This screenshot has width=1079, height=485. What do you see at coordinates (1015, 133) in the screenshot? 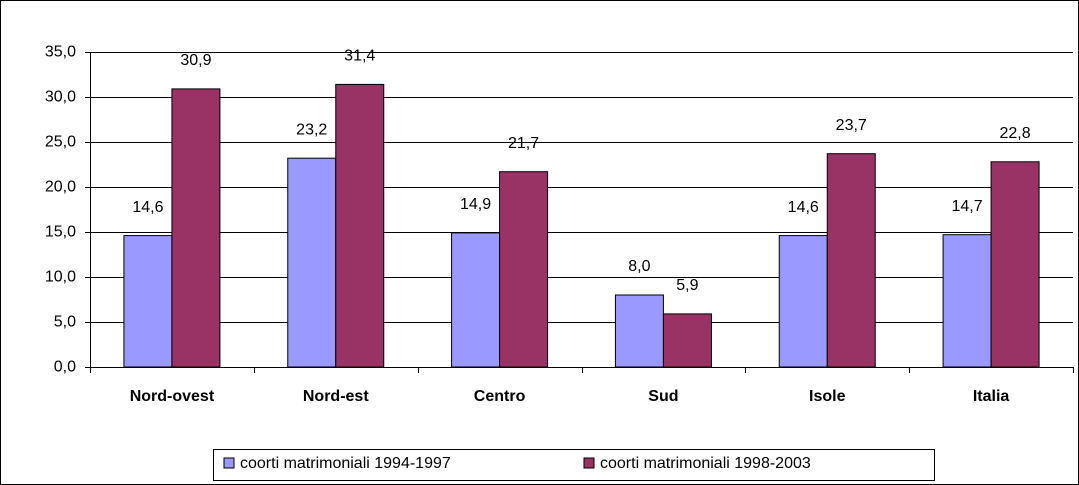
I see `data-label: 22,8` at bounding box center [1015, 133].